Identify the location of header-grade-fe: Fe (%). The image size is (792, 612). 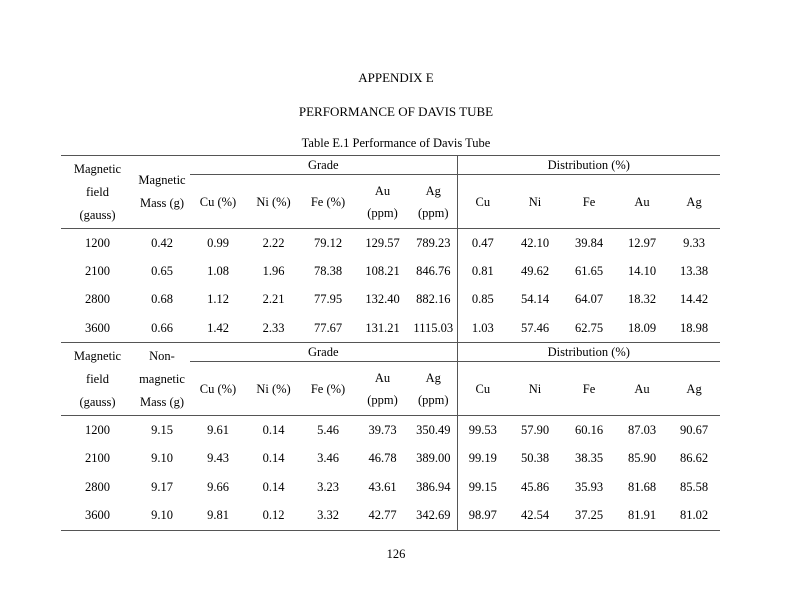
(328, 201).